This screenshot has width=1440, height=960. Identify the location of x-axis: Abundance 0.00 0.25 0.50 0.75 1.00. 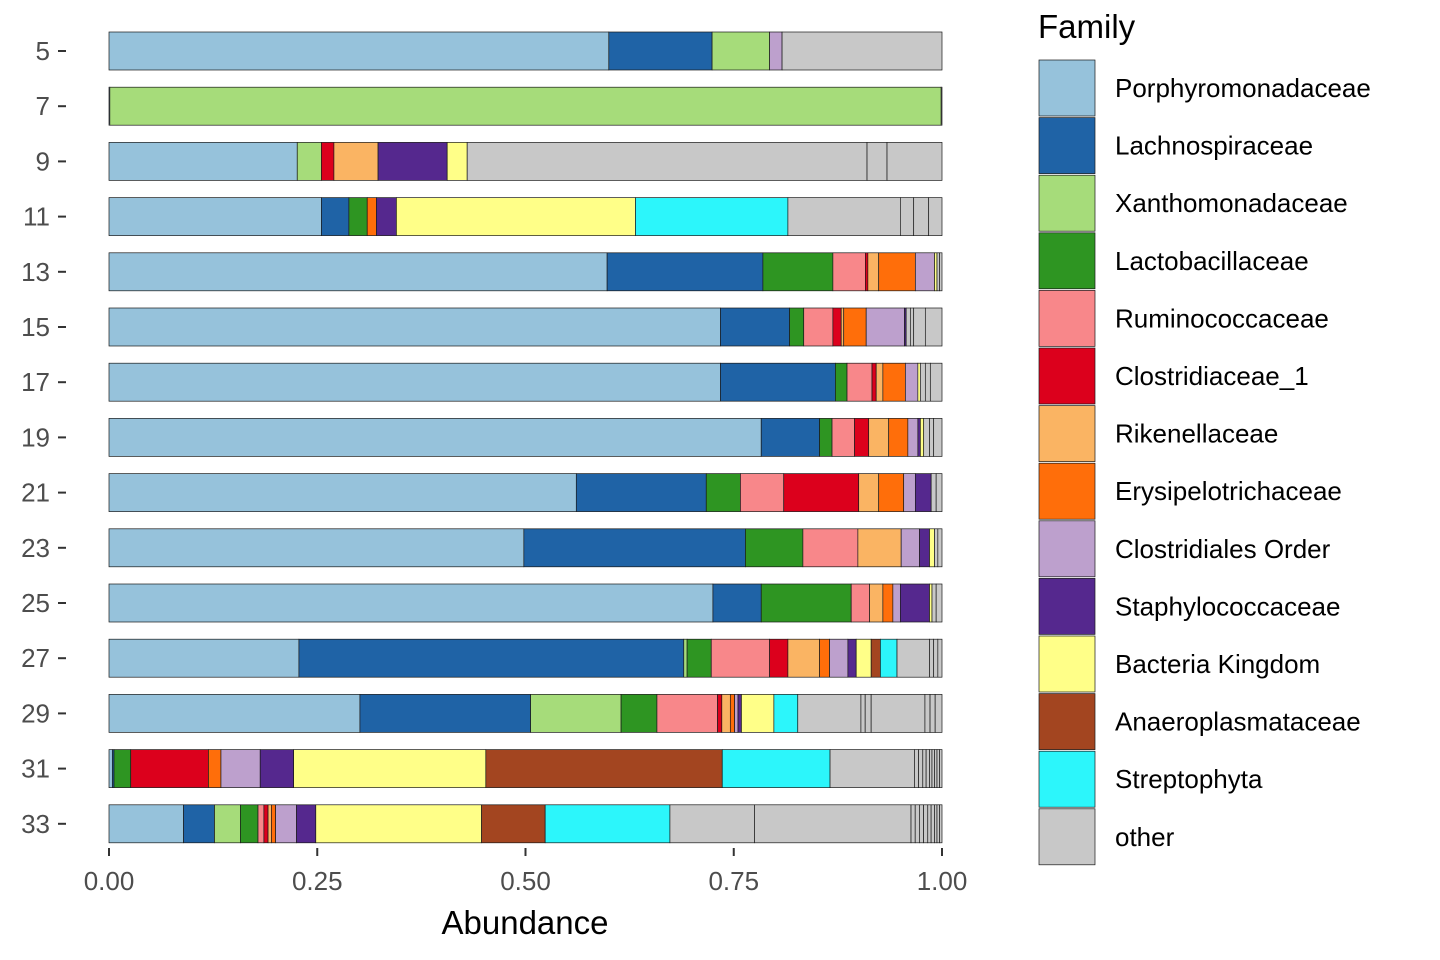
(525, 894).